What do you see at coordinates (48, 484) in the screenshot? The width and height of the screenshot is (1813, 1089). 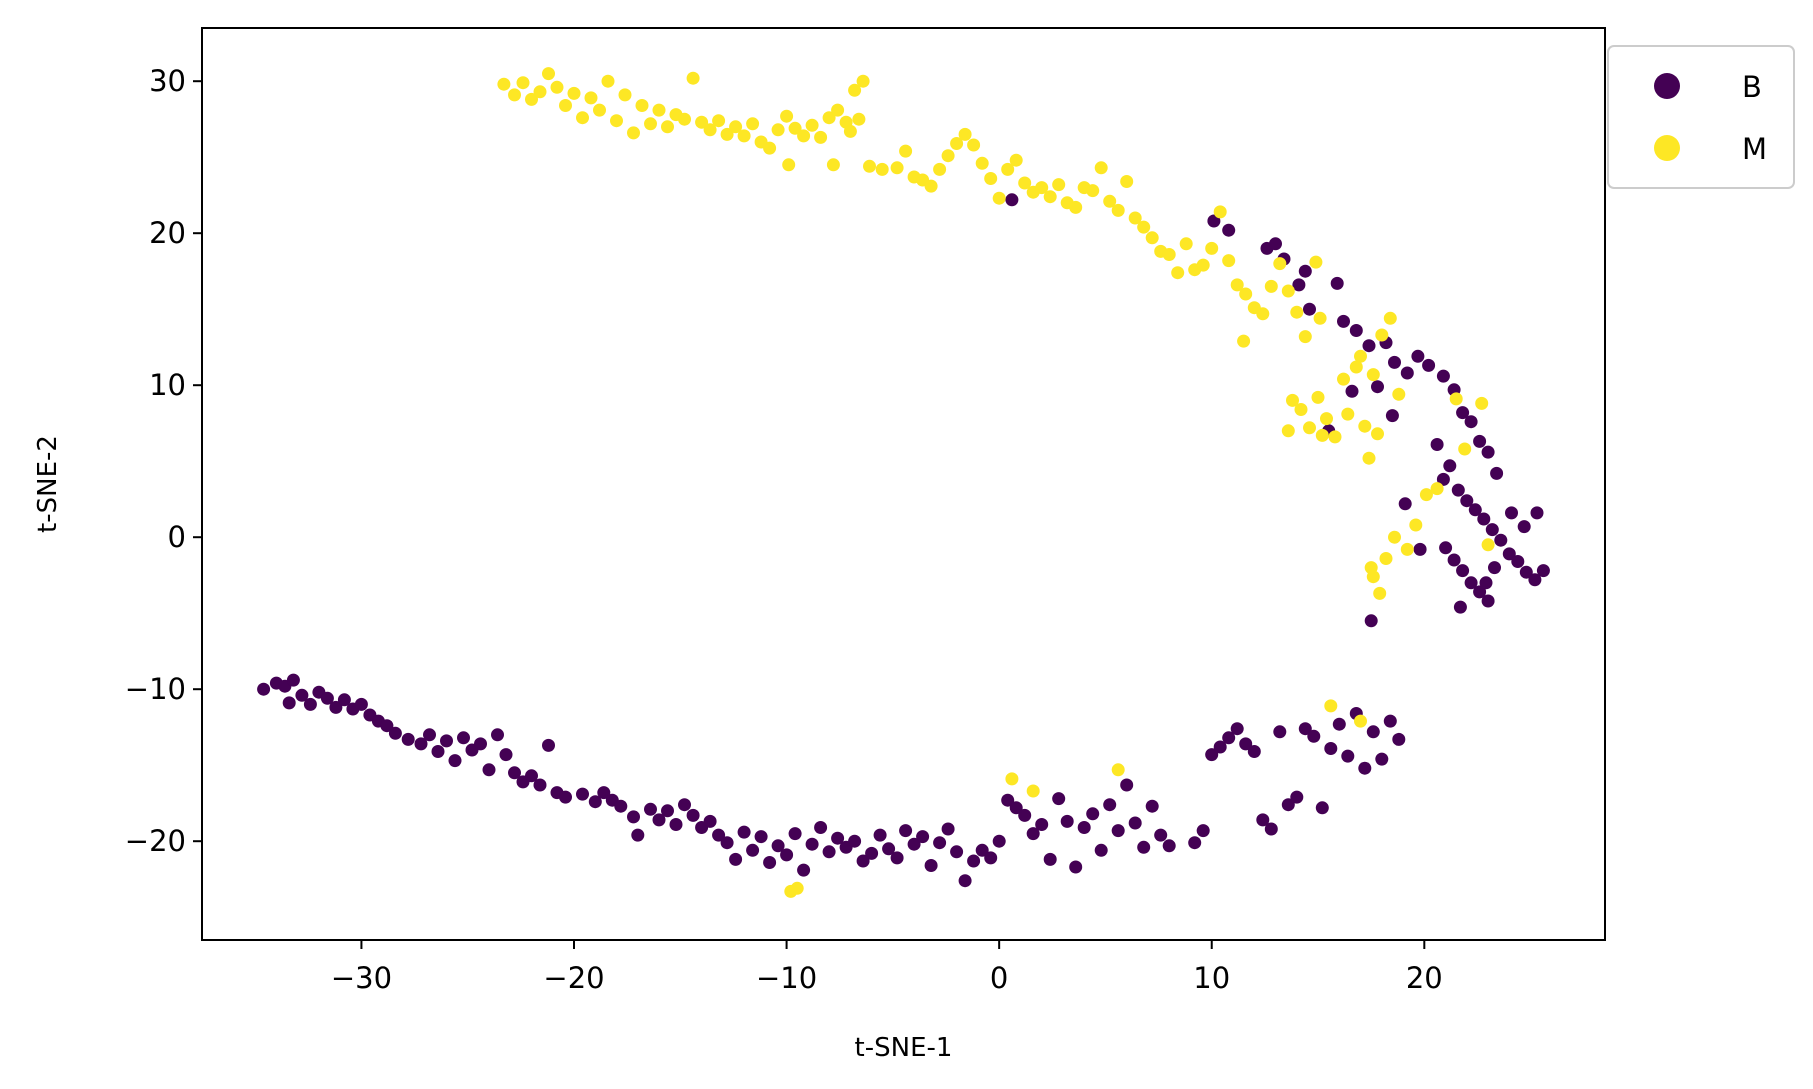 I see `y-axis-label: t-SNE-2` at bounding box center [48, 484].